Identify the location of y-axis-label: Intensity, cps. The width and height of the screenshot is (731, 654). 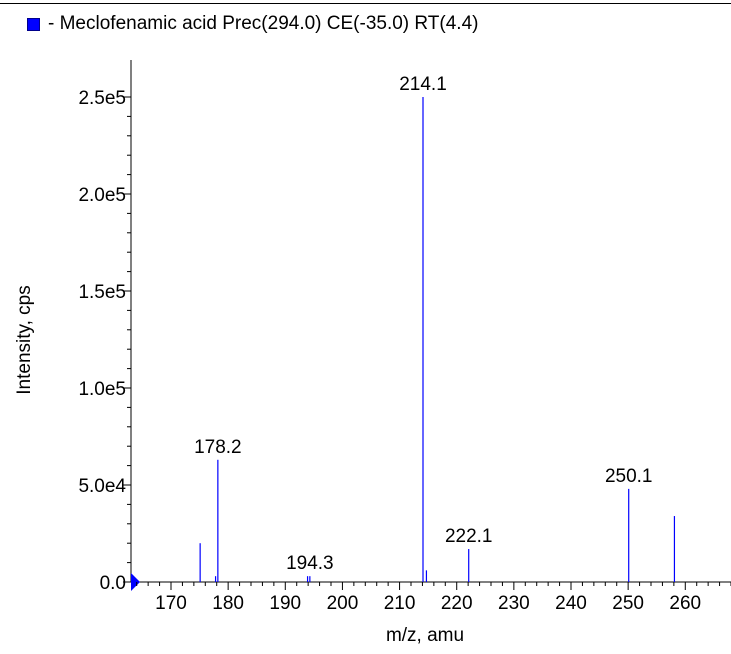
(24, 339).